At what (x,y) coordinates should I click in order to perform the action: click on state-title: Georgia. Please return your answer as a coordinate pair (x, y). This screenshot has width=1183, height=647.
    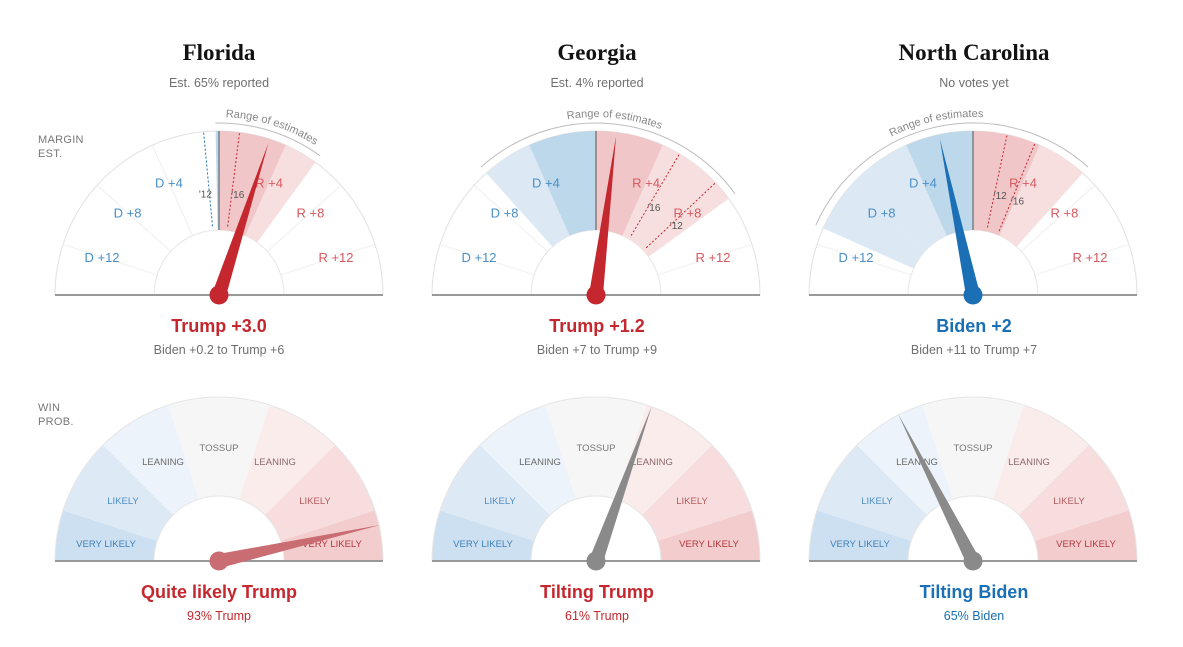
    Looking at the image, I should click on (597, 52).